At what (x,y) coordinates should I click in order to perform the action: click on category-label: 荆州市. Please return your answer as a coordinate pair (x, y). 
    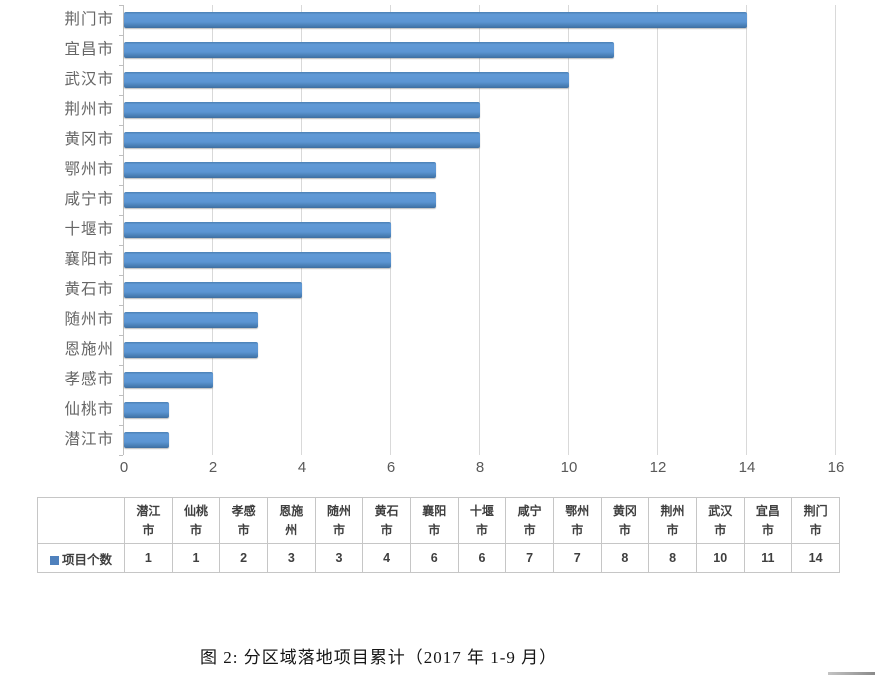
    Looking at the image, I should click on (89, 109).